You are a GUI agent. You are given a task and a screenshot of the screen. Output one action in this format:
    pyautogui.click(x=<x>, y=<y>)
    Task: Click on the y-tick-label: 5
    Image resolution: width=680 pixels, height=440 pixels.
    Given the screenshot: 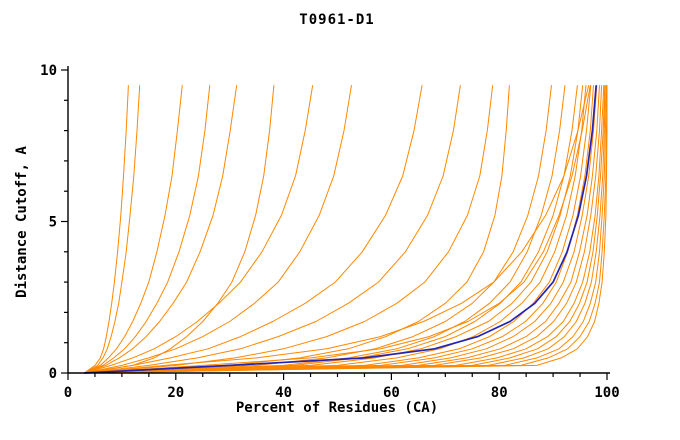 What is the action you would take?
    pyautogui.click(x=53, y=223)
    